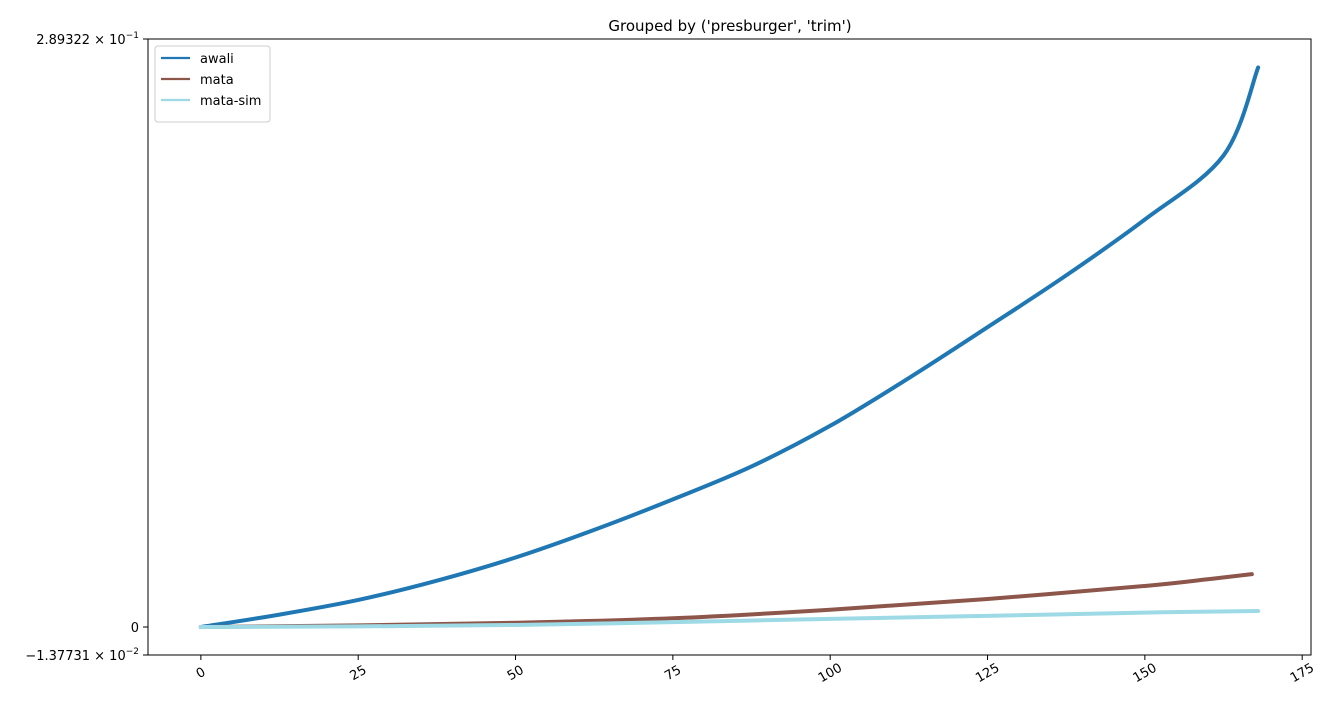  Describe the element at coordinates (987, 673) in the screenshot. I see `x-tick-label: 125` at that location.